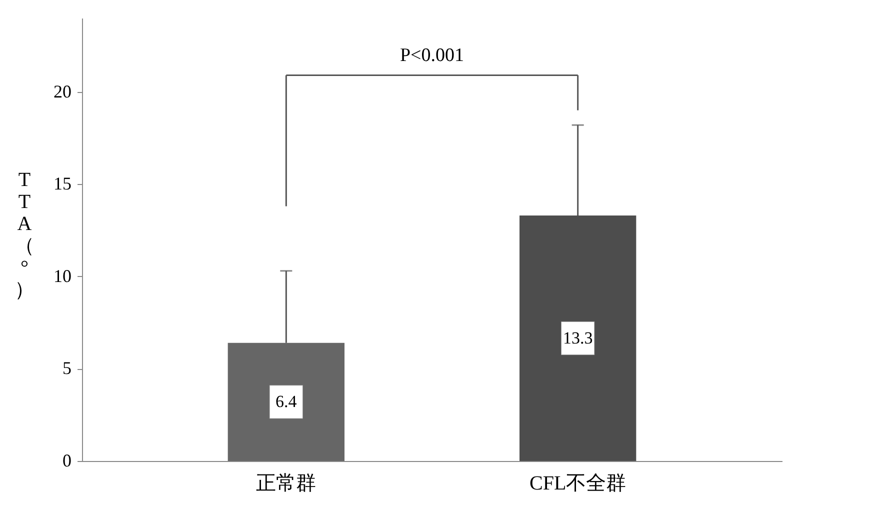  I want to click on data-label: 6.4, so click(287, 401).